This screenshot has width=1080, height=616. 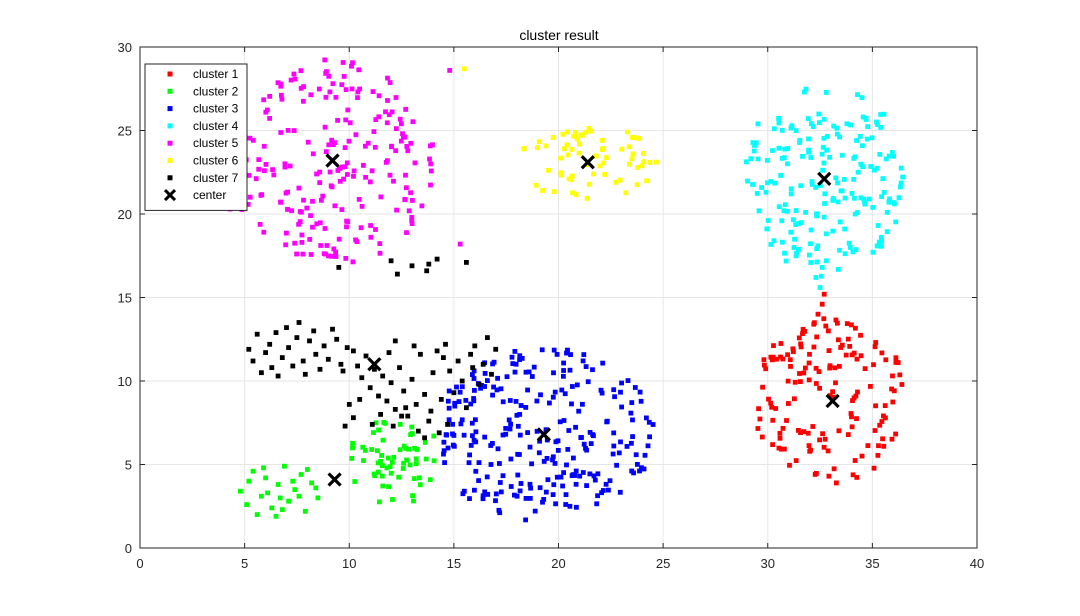 I want to click on center-marker, so click(x=332, y=160).